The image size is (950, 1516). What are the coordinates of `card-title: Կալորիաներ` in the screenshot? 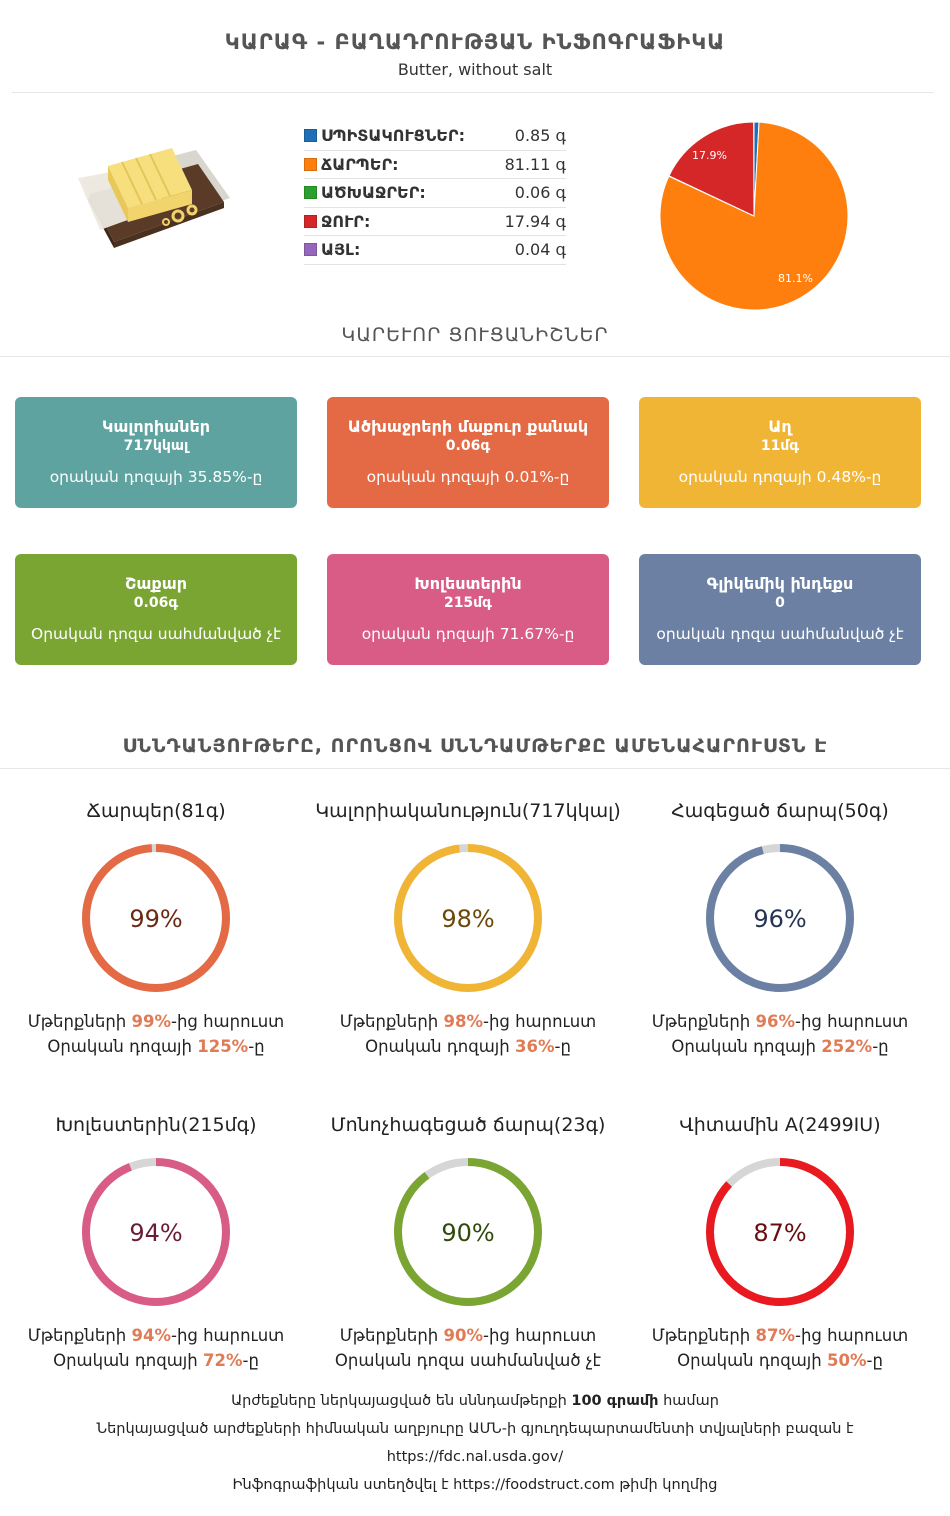 It's located at (156, 426).